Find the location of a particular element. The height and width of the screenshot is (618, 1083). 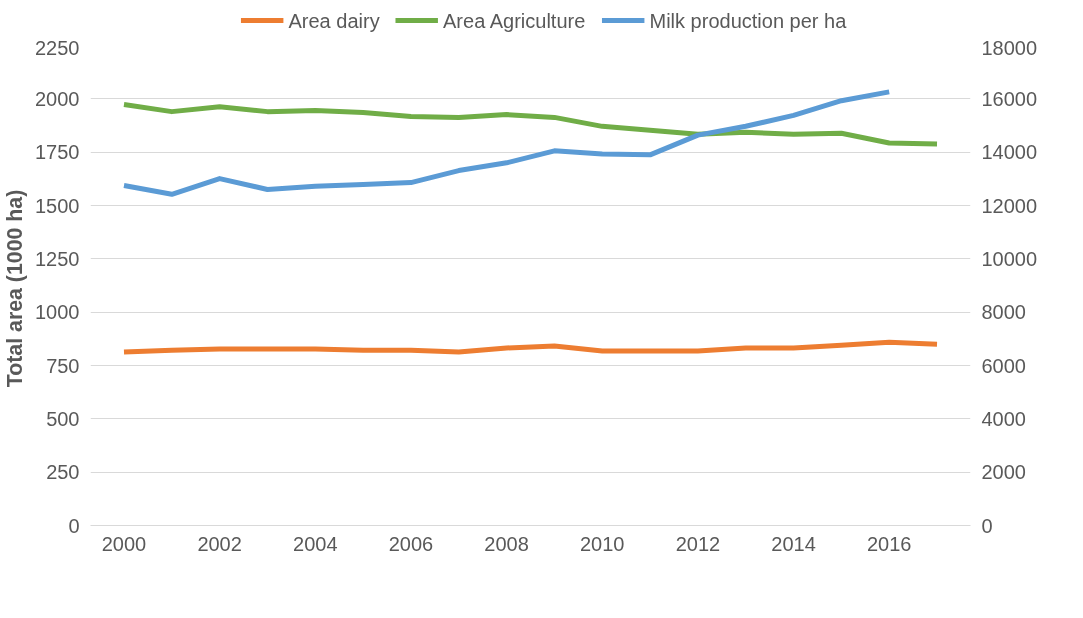

y-tick-label: 1750 is located at coordinates (57, 152).